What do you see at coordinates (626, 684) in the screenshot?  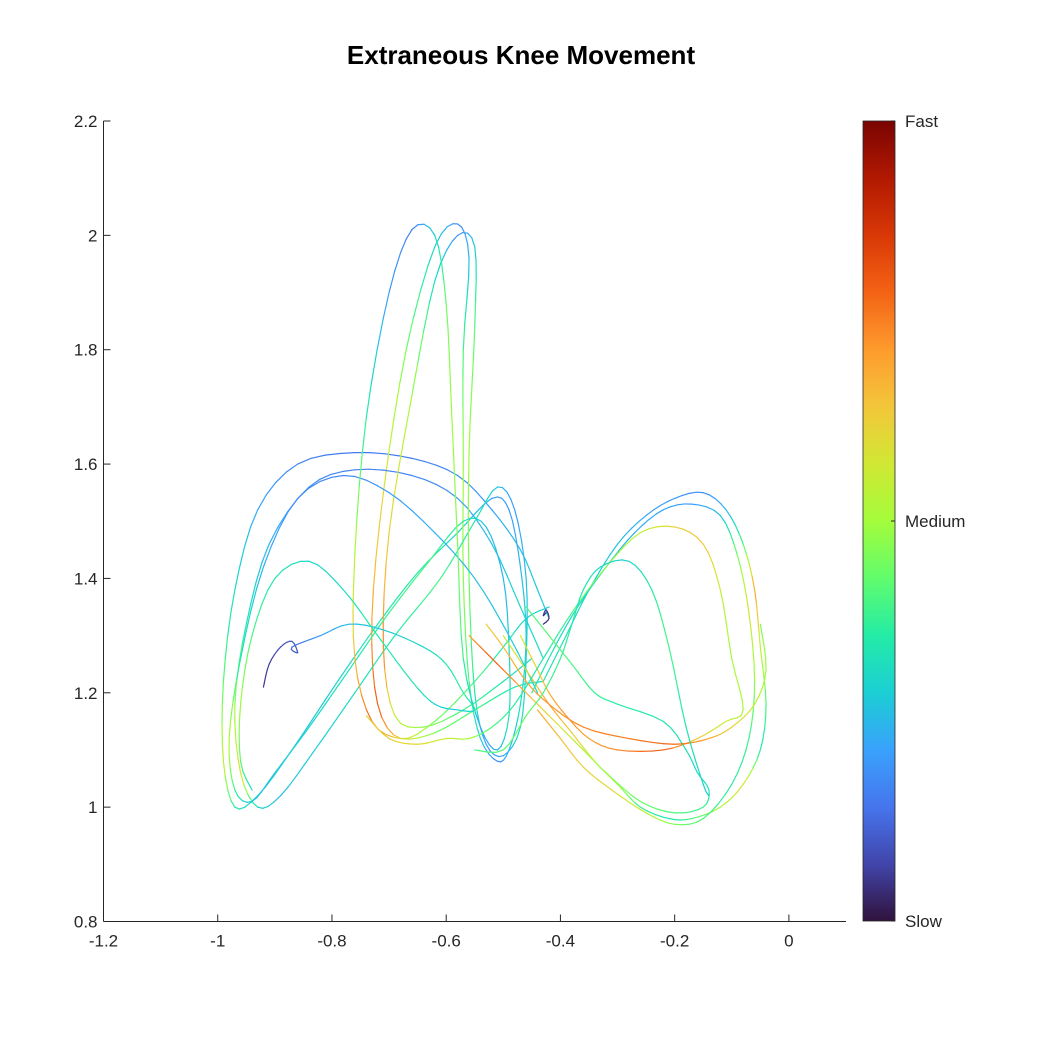 I see `series-line` at bounding box center [626, 684].